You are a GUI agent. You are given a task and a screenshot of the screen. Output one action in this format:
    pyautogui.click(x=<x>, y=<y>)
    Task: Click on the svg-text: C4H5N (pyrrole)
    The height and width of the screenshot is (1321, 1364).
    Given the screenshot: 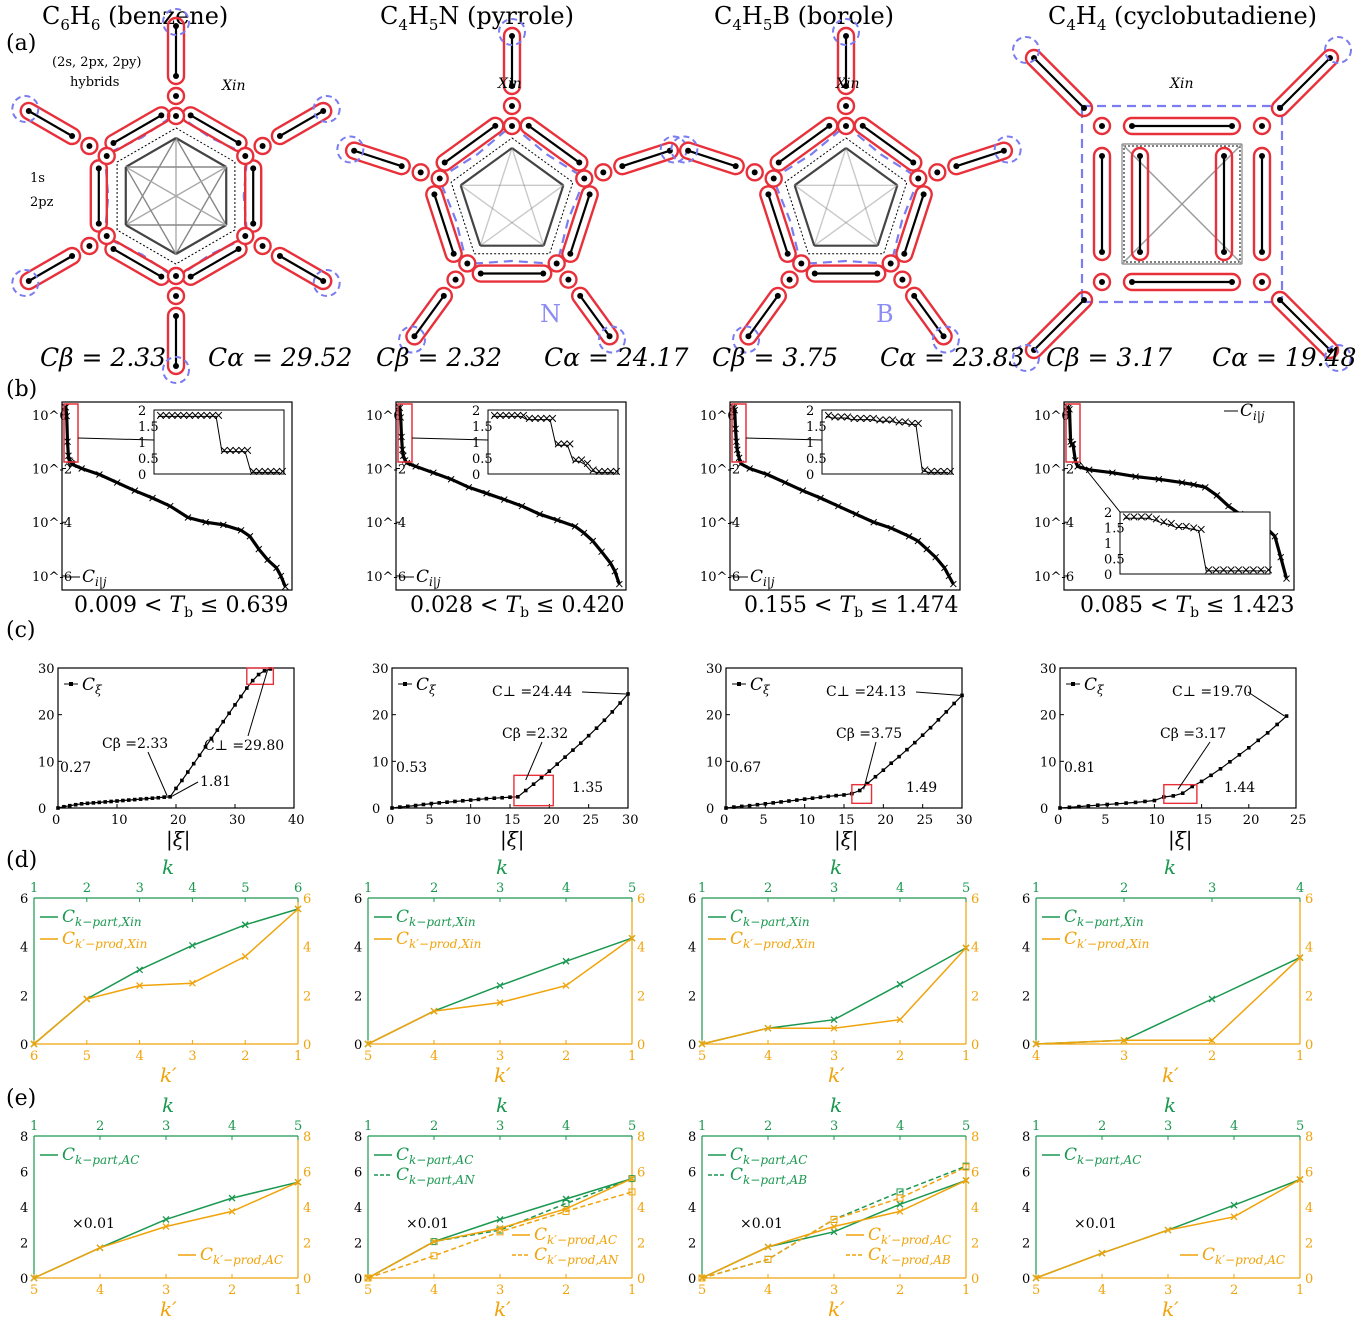 What is the action you would take?
    pyautogui.click(x=477, y=18)
    